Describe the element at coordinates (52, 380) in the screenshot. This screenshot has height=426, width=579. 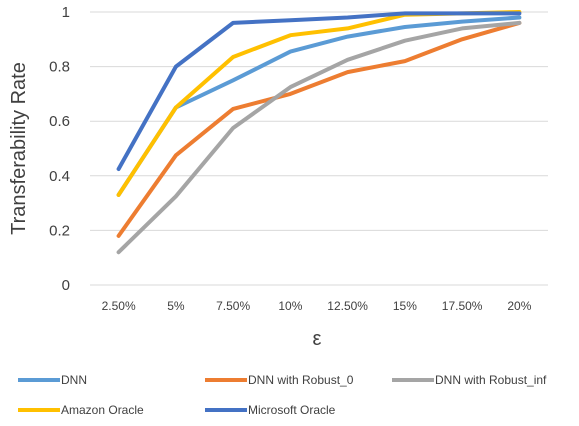
I see `legend-item: DNN` at that location.